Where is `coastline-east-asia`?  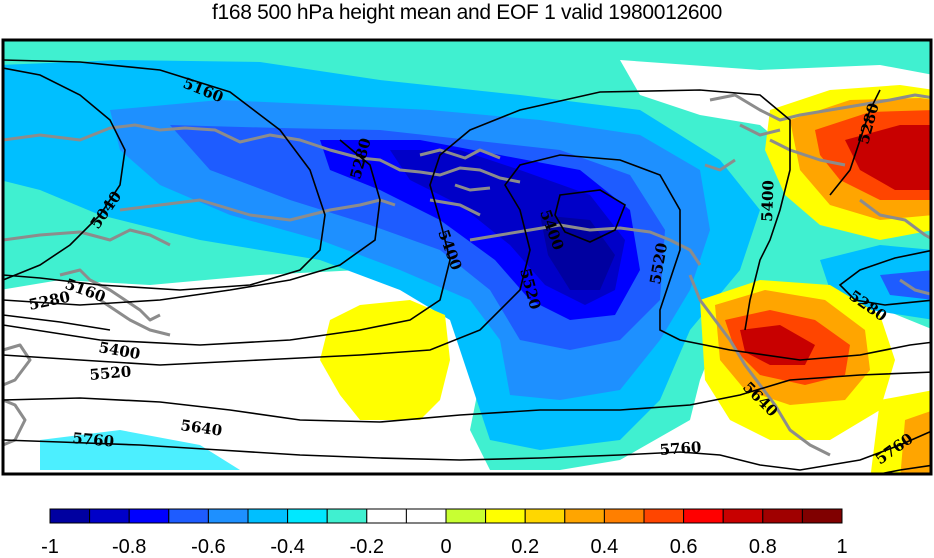
coastline-east-asia is located at coordinates (87, 282).